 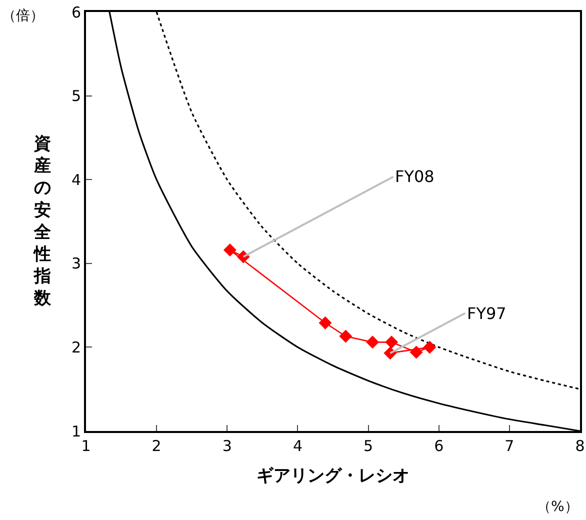 What do you see at coordinates (227, 446) in the screenshot?
I see `x-tick-label: 3` at bounding box center [227, 446].